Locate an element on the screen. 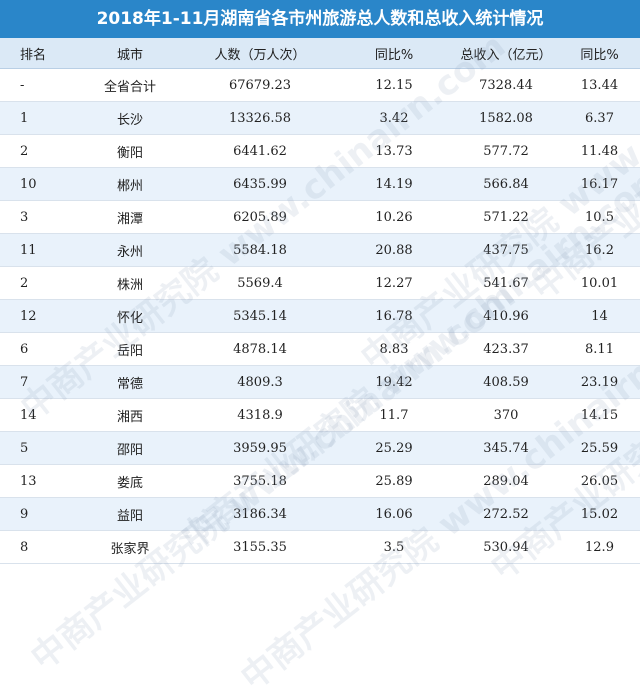  table-row: 3 湘潭 6205.89 10.26 571.22 10.5 is located at coordinates (320, 217).